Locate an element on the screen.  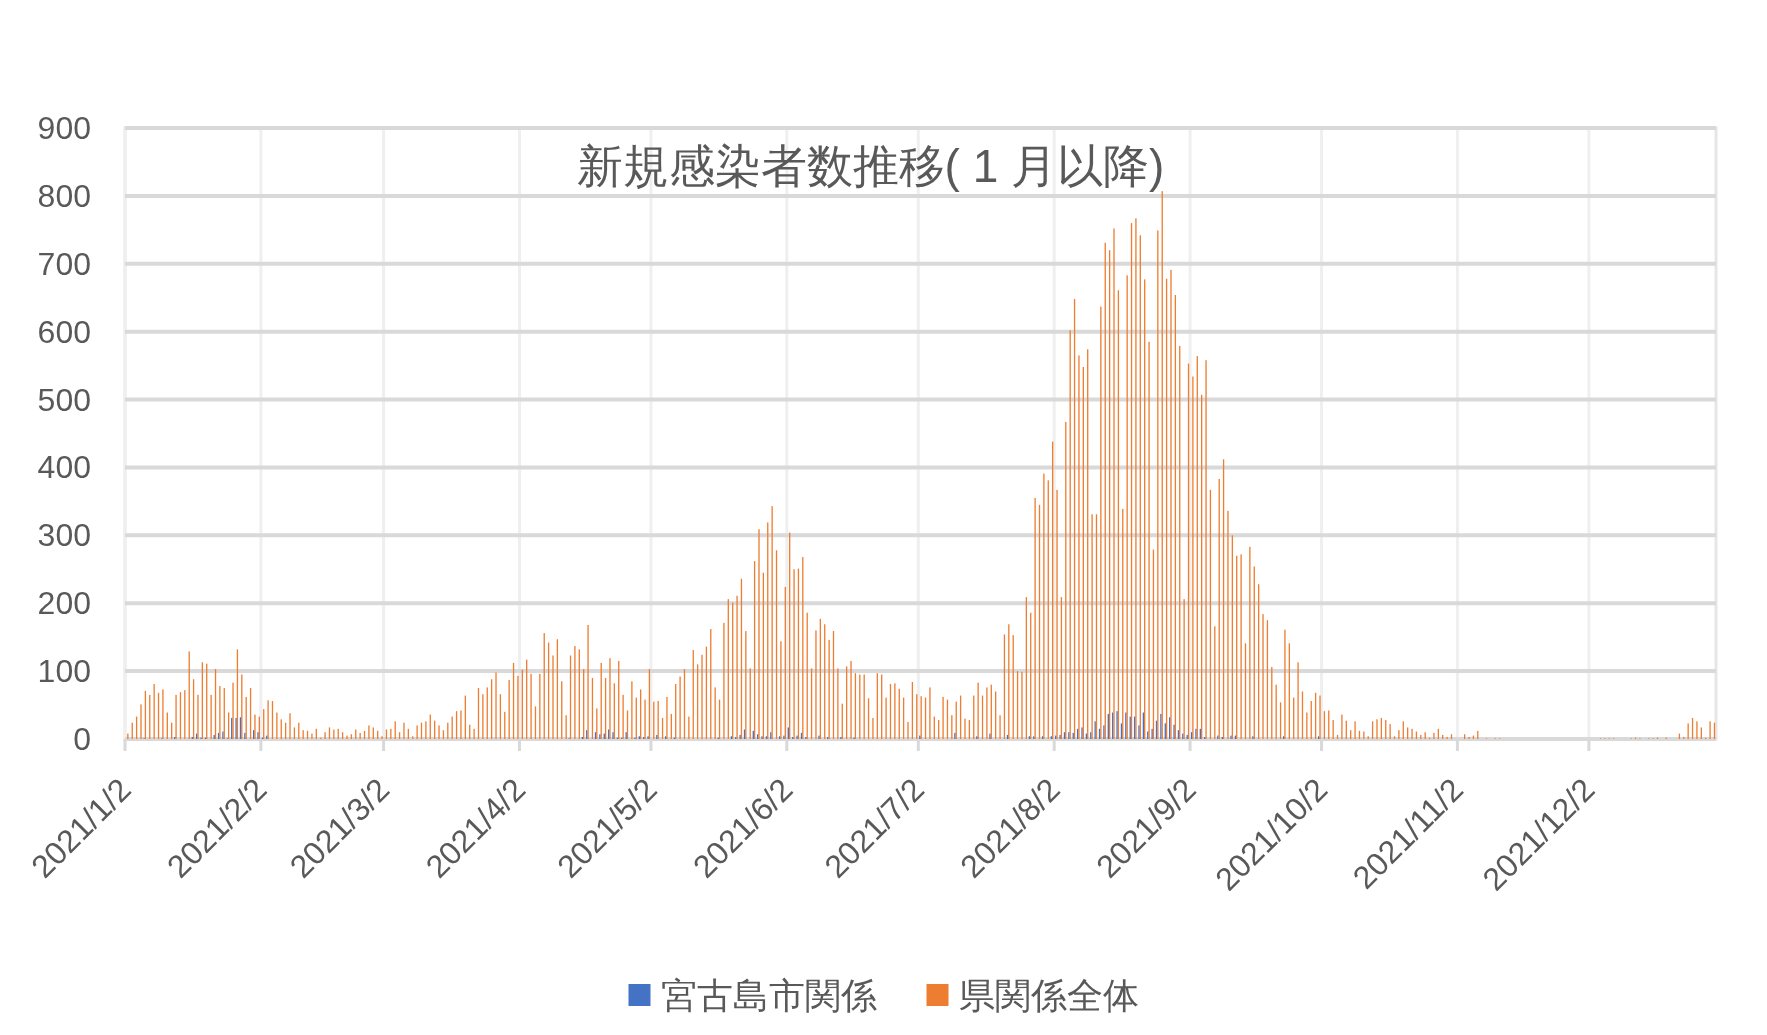
y-tick-label: 600 is located at coordinates (64, 331).